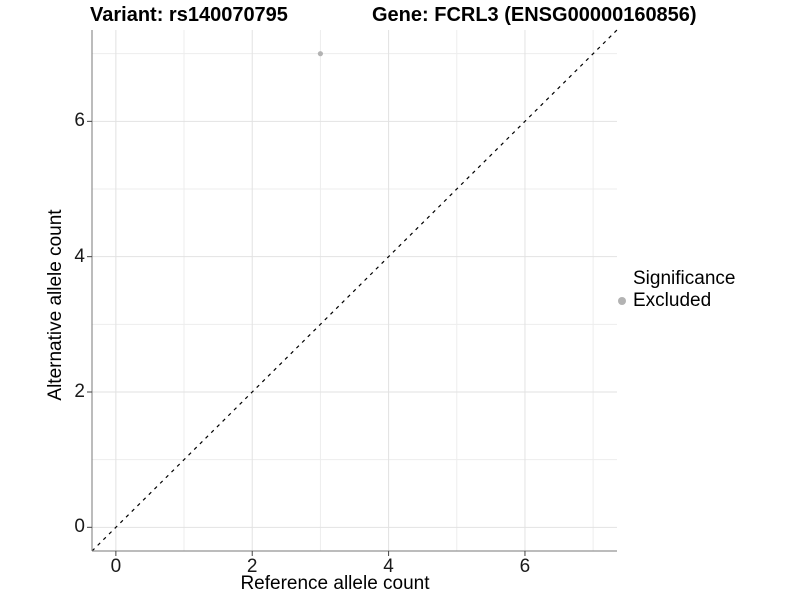 The width and height of the screenshot is (800, 600). What do you see at coordinates (320, 54) in the screenshot?
I see `data-point-excluded` at bounding box center [320, 54].